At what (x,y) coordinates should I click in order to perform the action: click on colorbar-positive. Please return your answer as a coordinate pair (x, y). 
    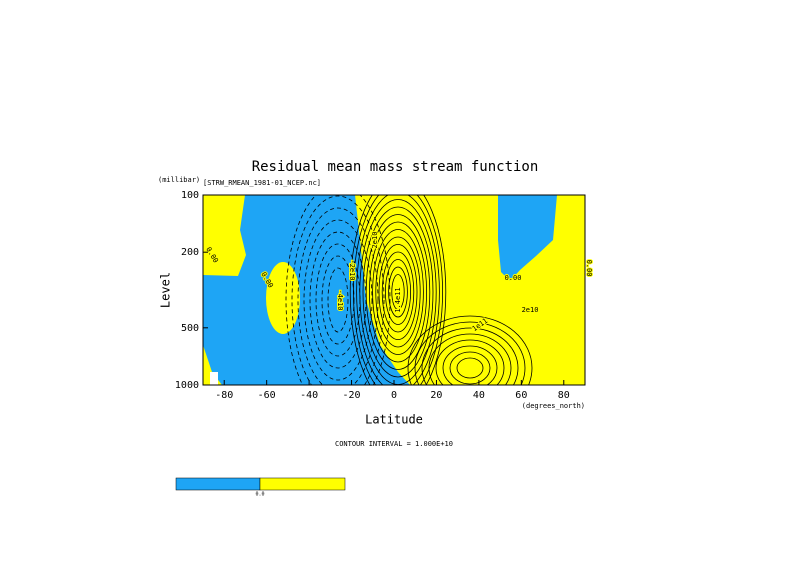
    Looking at the image, I should click on (302, 484).